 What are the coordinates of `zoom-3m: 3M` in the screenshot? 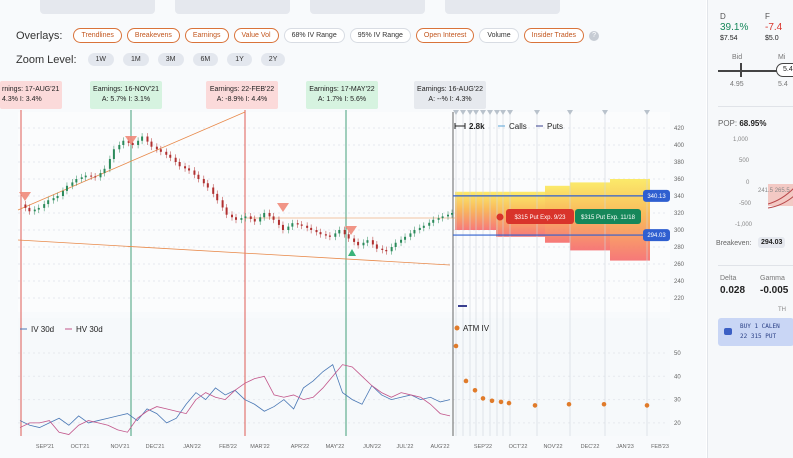 It's located at (170, 59).